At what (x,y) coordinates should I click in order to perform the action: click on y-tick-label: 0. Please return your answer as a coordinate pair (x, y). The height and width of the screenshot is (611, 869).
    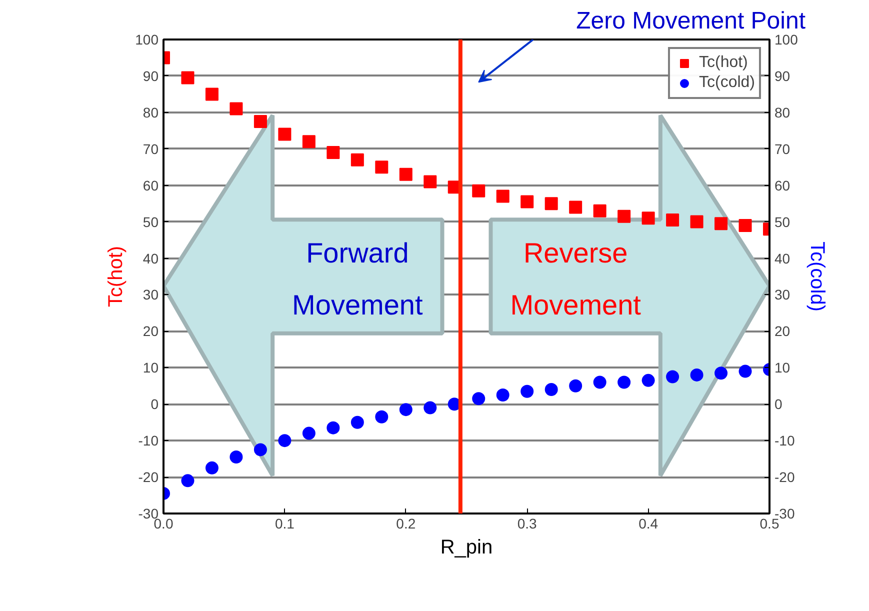
    Looking at the image, I should click on (154, 404).